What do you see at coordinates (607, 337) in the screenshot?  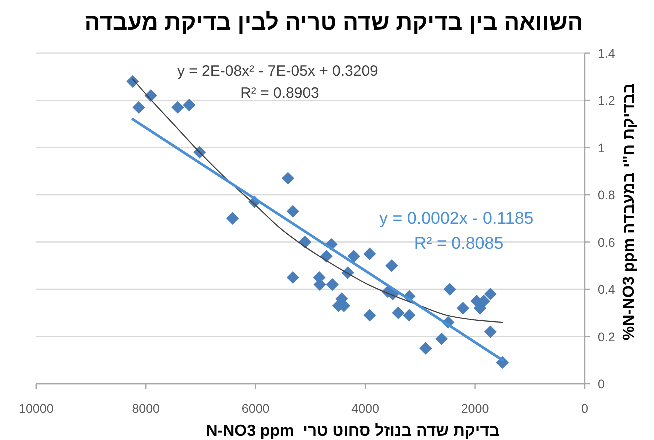 I see `y-tick-label: 0.2` at bounding box center [607, 337].